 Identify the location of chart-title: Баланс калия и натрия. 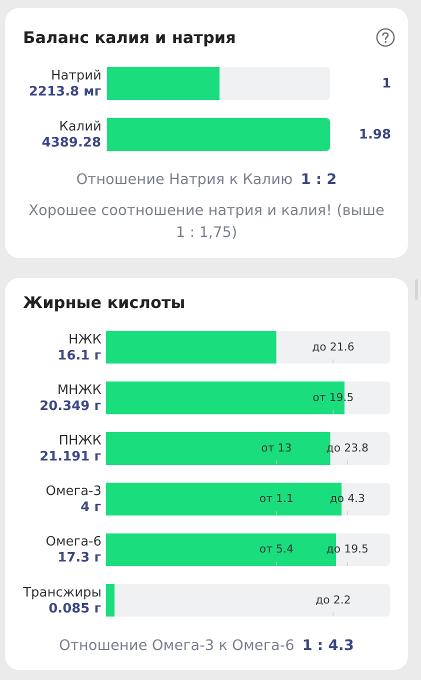
(129, 38).